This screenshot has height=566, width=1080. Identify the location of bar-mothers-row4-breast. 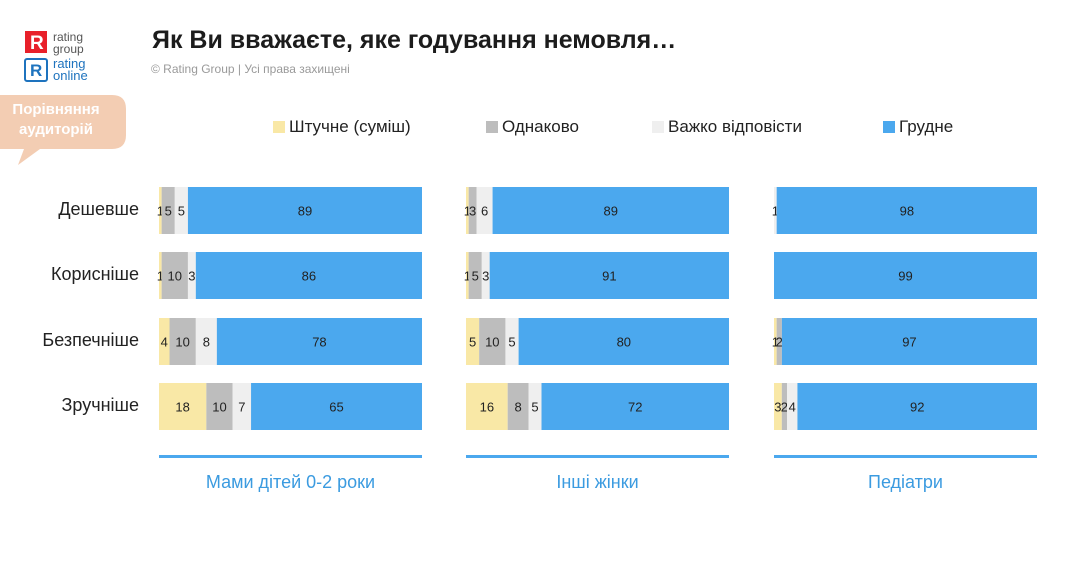
(336, 406).